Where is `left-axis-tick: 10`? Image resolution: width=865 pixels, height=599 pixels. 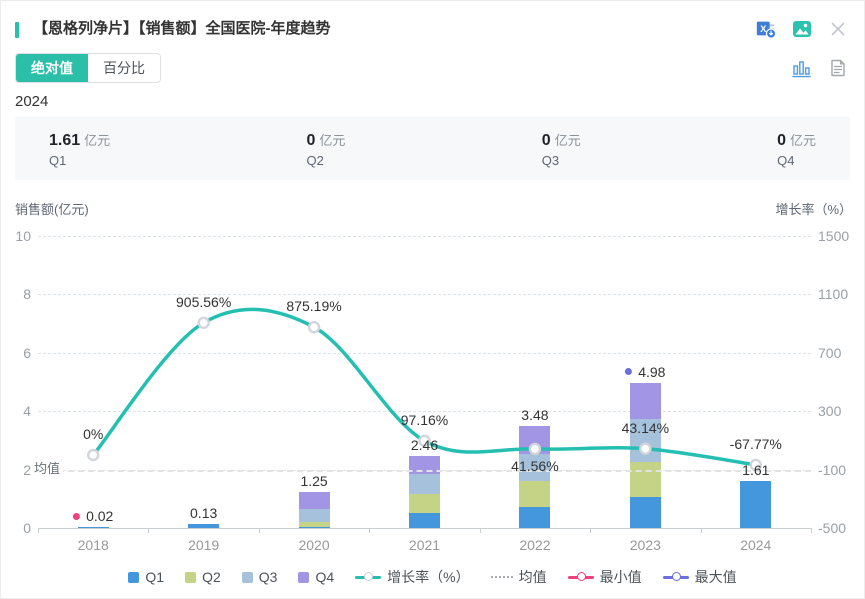 left-axis-tick: 10 is located at coordinates (23, 236).